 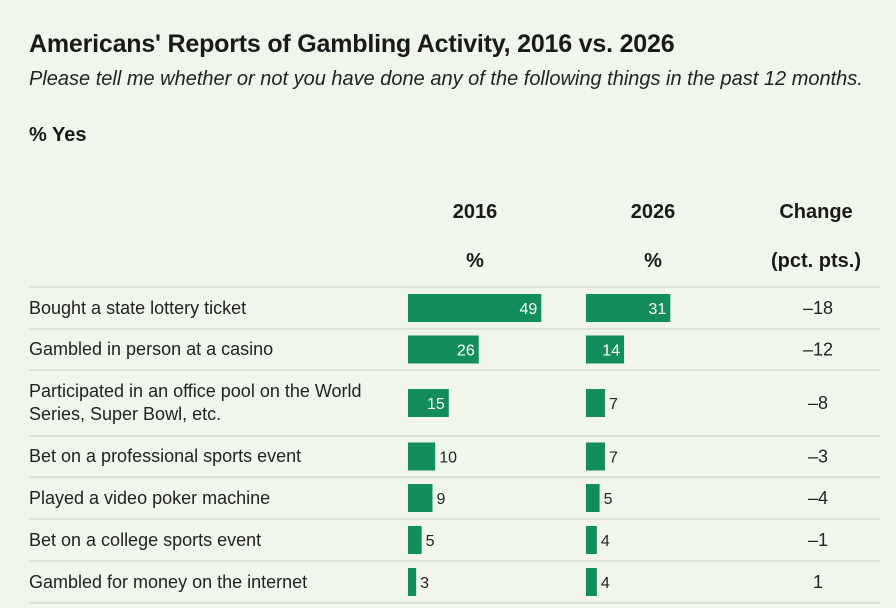 What do you see at coordinates (818, 308) in the screenshot?
I see `change-value: –18` at bounding box center [818, 308].